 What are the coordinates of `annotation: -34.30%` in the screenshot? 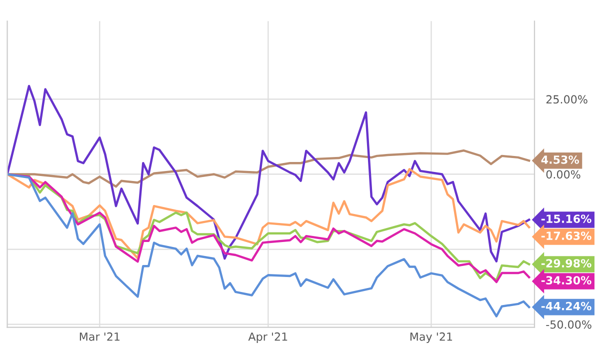 It's located at (566, 280).